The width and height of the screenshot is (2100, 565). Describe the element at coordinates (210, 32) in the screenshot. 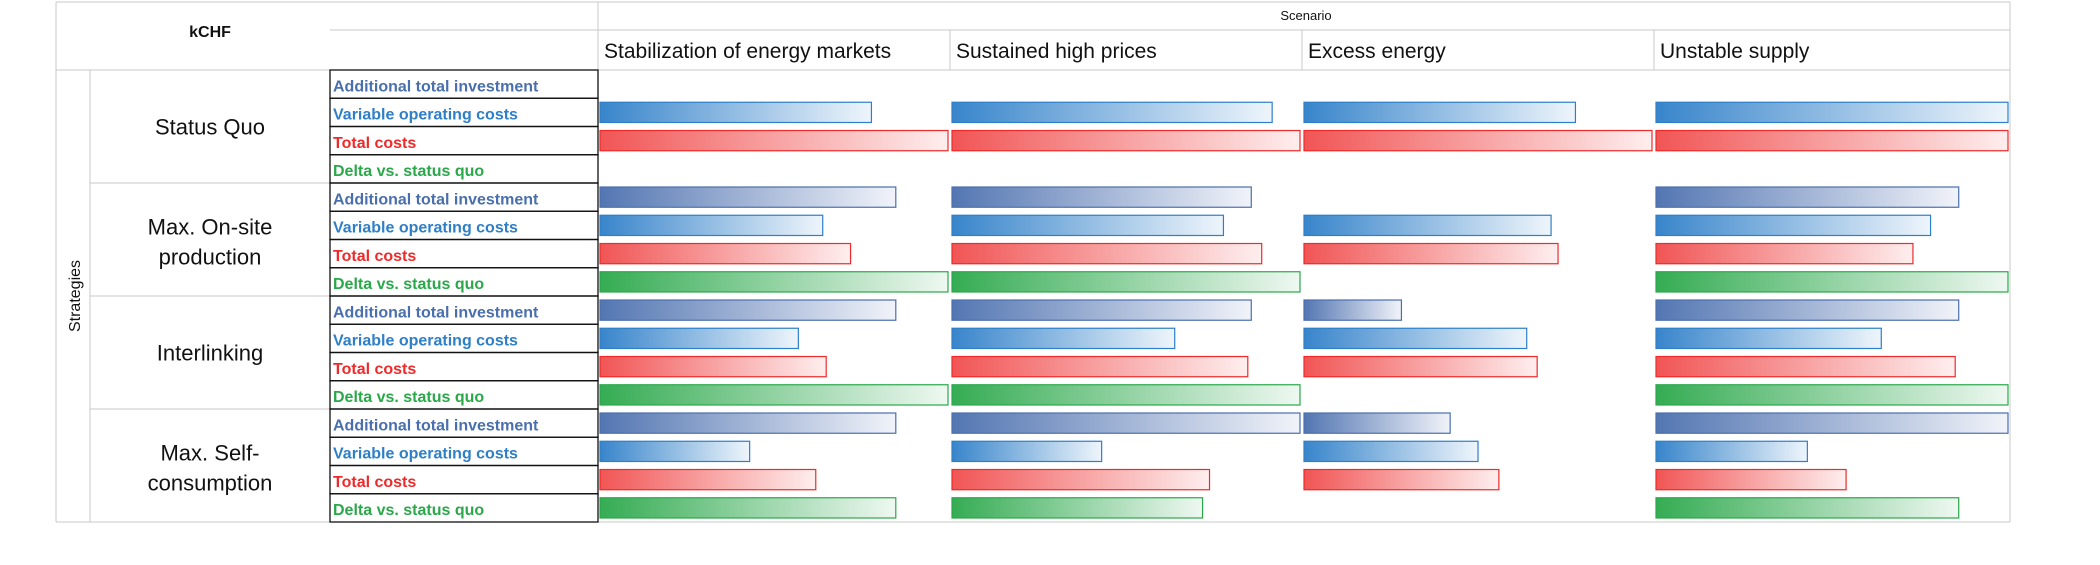

I see `corner-label: kCHF` at that location.